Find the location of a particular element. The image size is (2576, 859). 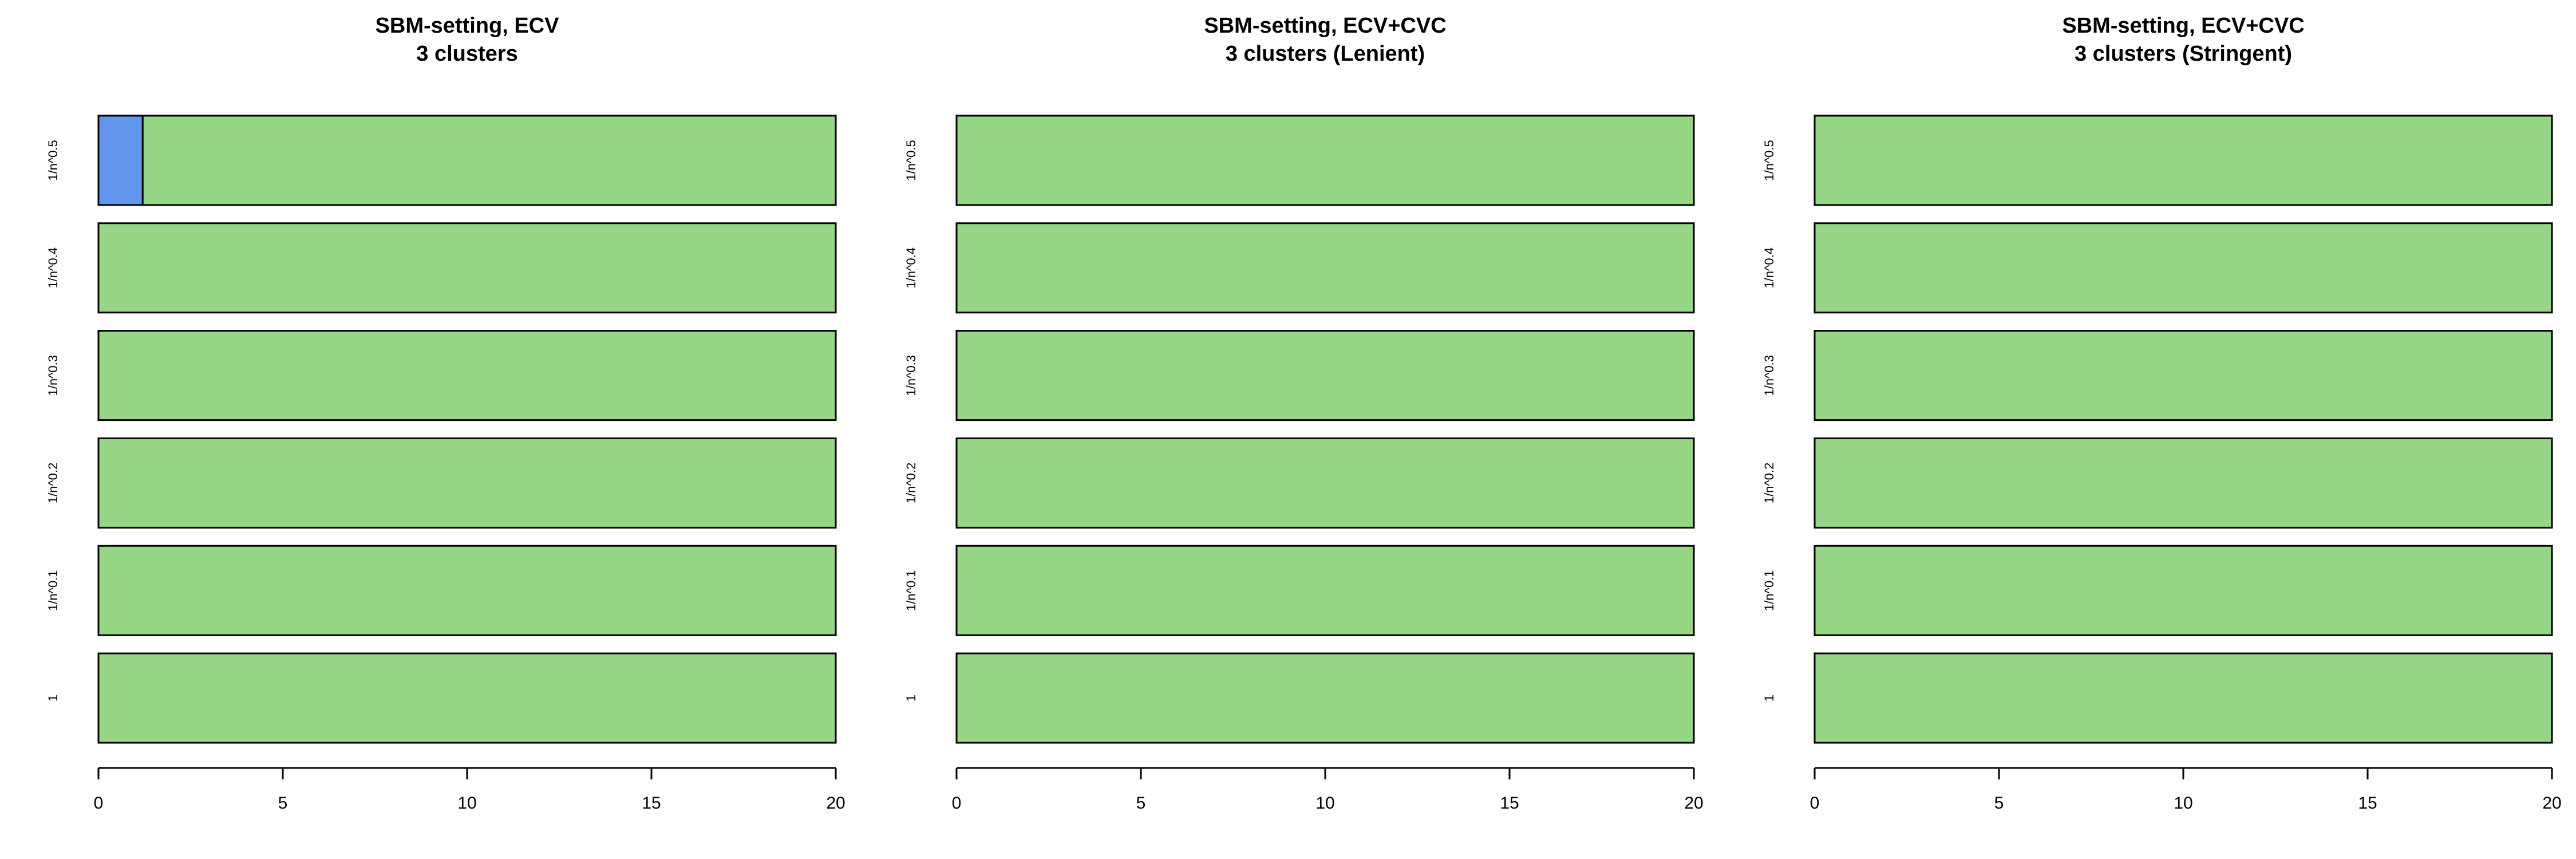

chart-title-line-2: 3 clusters (Stringent) is located at coordinates (2183, 54).